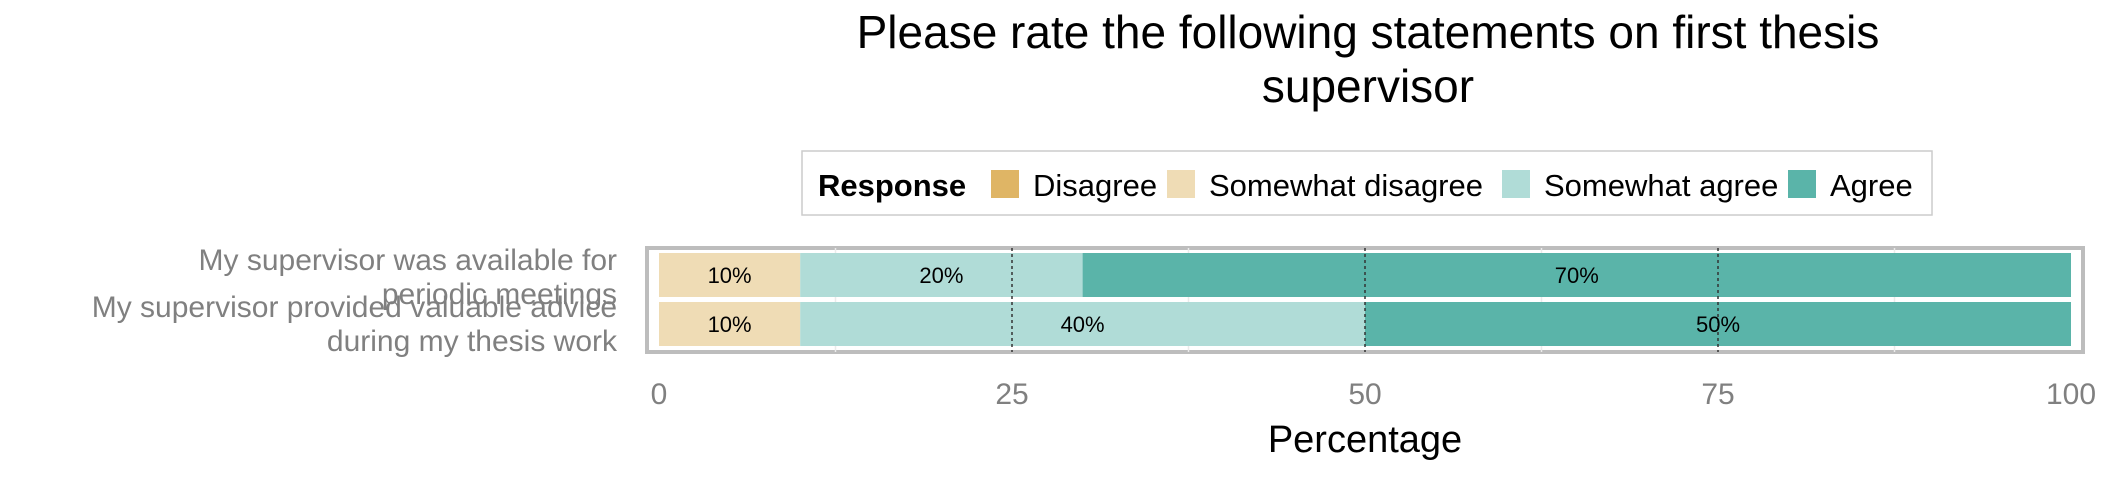 This screenshot has width=2125, height=484. I want to click on x-axis-title: Percentage, so click(1365, 440).